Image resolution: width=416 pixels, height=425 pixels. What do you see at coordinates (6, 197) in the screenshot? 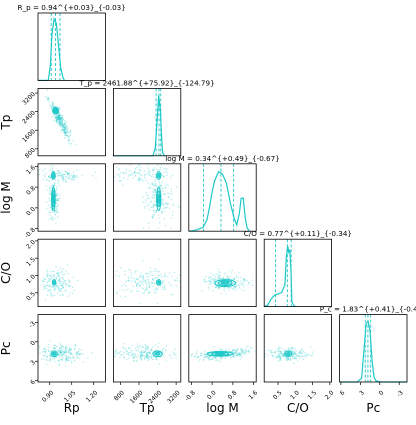
I see `y-axis-label-logM: log M` at bounding box center [6, 197].